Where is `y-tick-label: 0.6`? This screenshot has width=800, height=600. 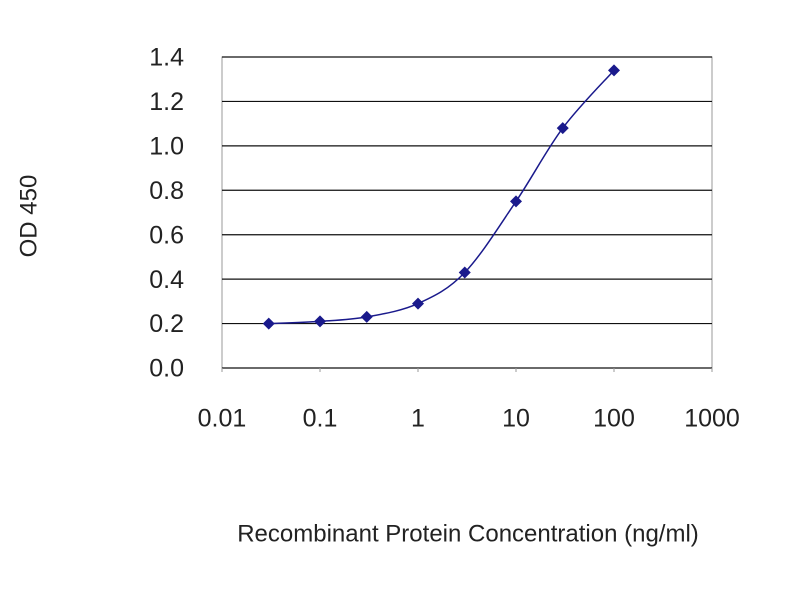
y-tick-label: 0.6 is located at coordinates (166, 235).